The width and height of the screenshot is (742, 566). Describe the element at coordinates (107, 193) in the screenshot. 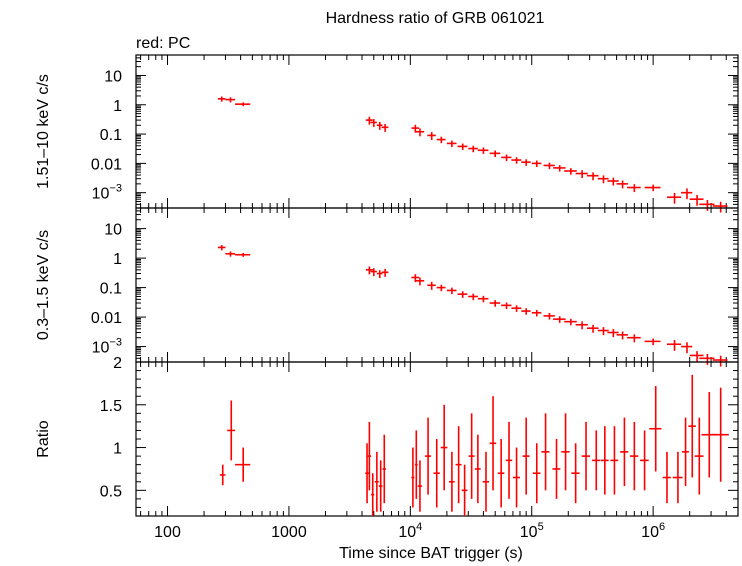

I see `y-tick-label: 10−3` at that location.